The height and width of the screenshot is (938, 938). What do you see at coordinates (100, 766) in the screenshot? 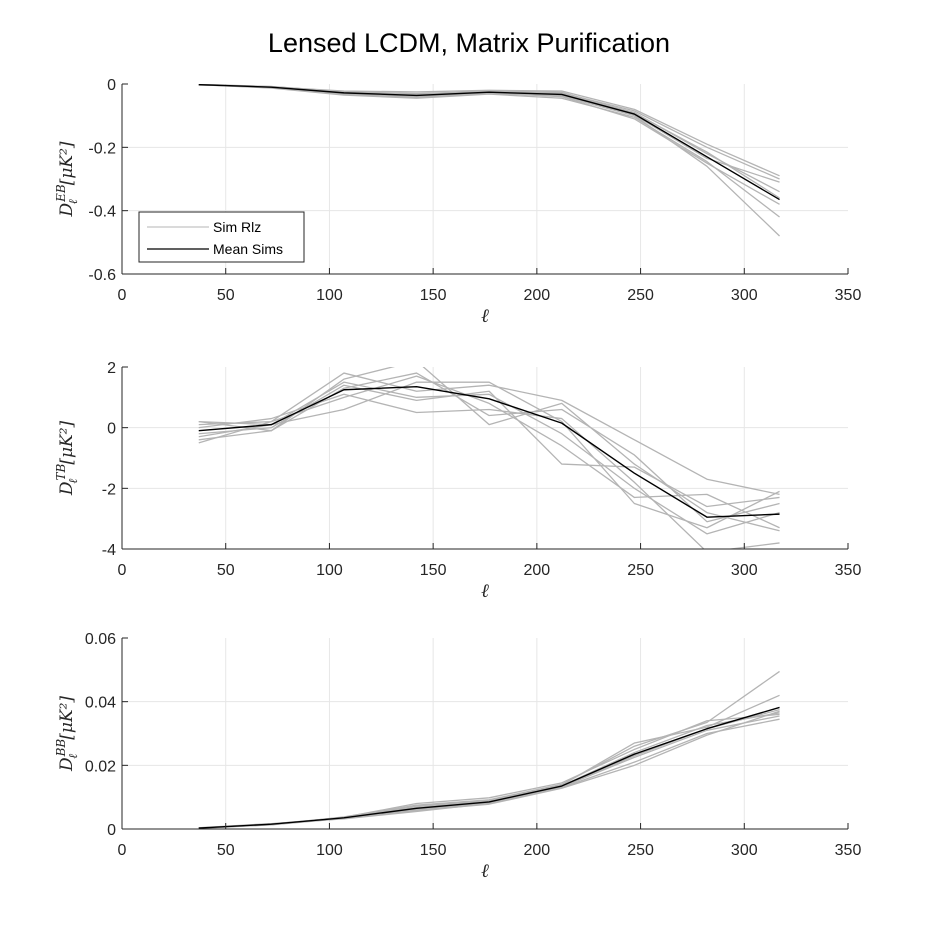
I see `y-tick-label: 0.02` at bounding box center [100, 766].